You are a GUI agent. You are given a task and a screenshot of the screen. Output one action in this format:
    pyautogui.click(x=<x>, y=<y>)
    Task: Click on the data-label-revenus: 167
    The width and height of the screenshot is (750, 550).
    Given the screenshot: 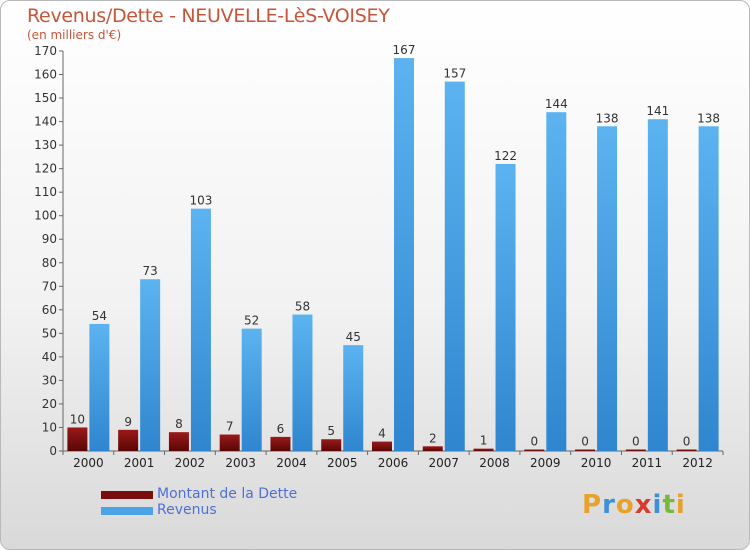 What is the action you would take?
    pyautogui.click(x=404, y=50)
    